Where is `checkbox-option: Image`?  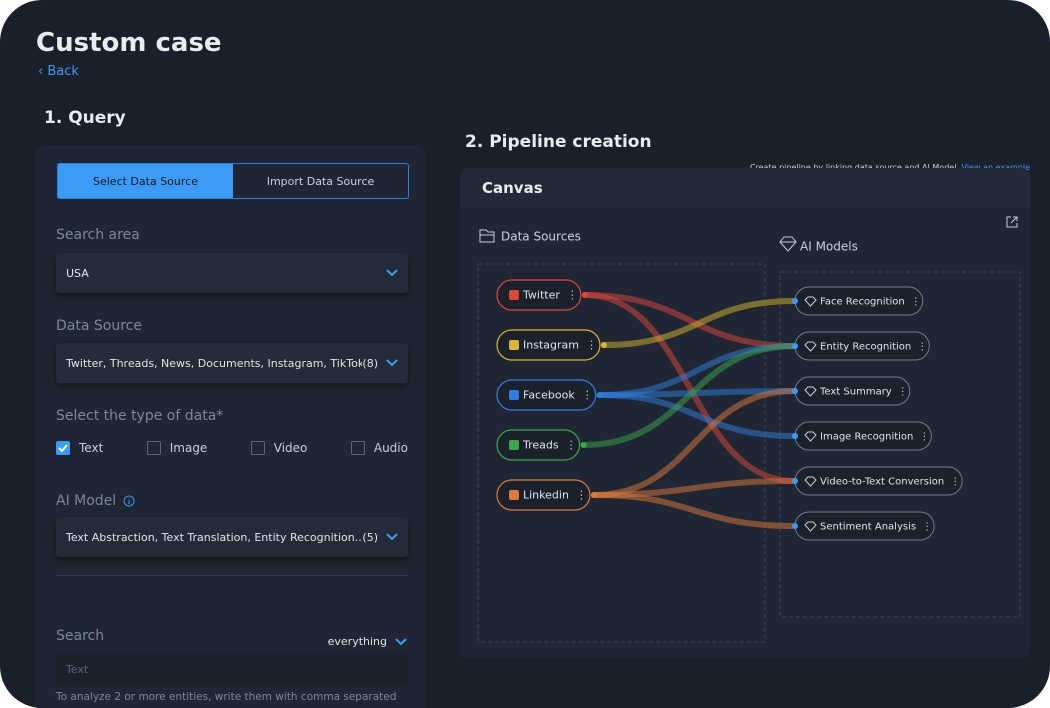
checkbox-option: Image is located at coordinates (177, 448).